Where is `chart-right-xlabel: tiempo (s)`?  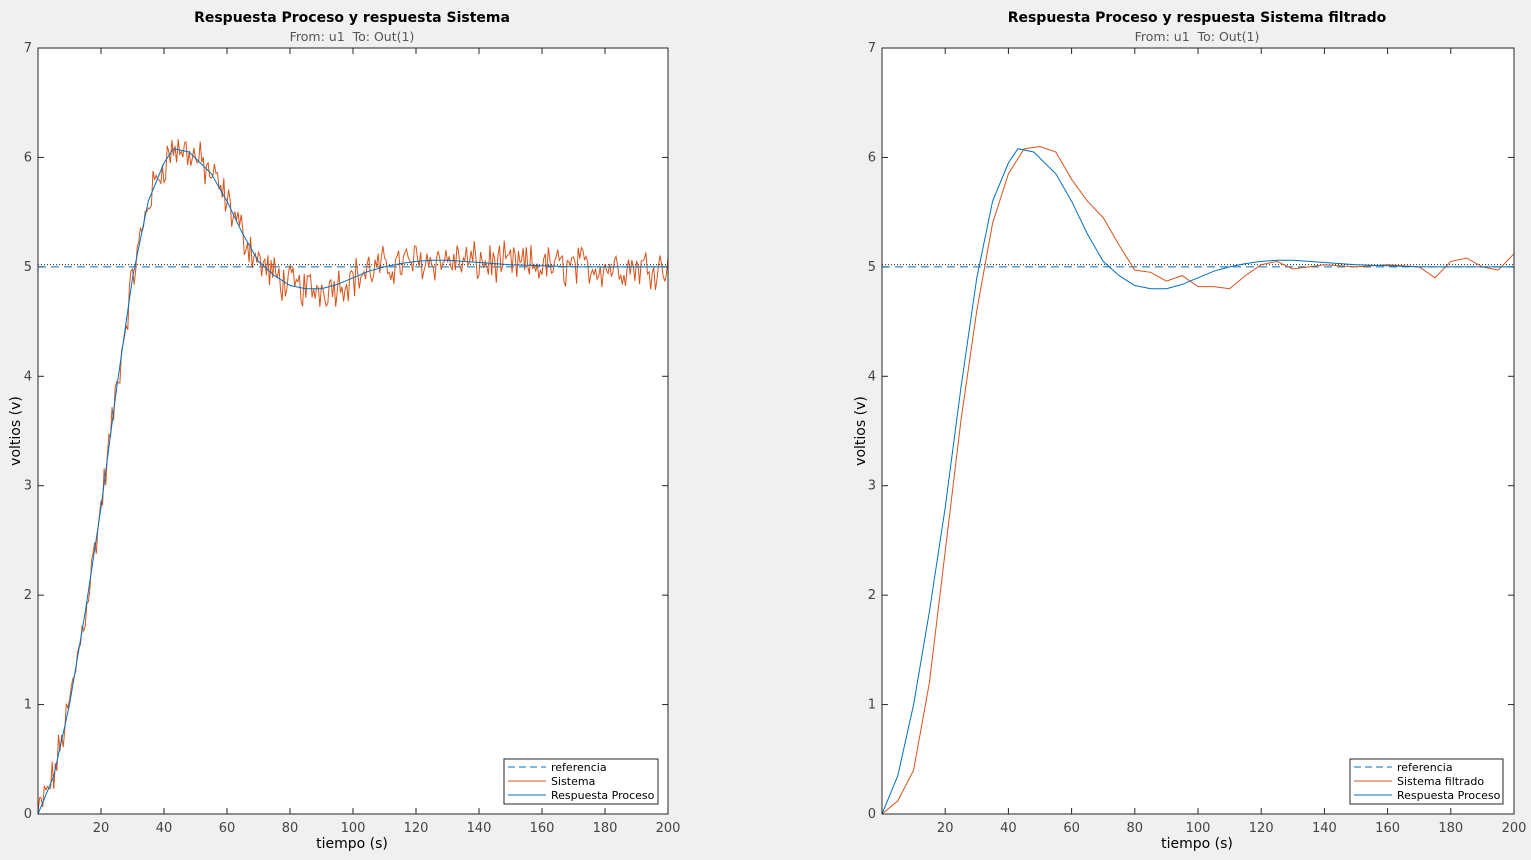
chart-right-xlabel: tiempo (s) is located at coordinates (1197, 844).